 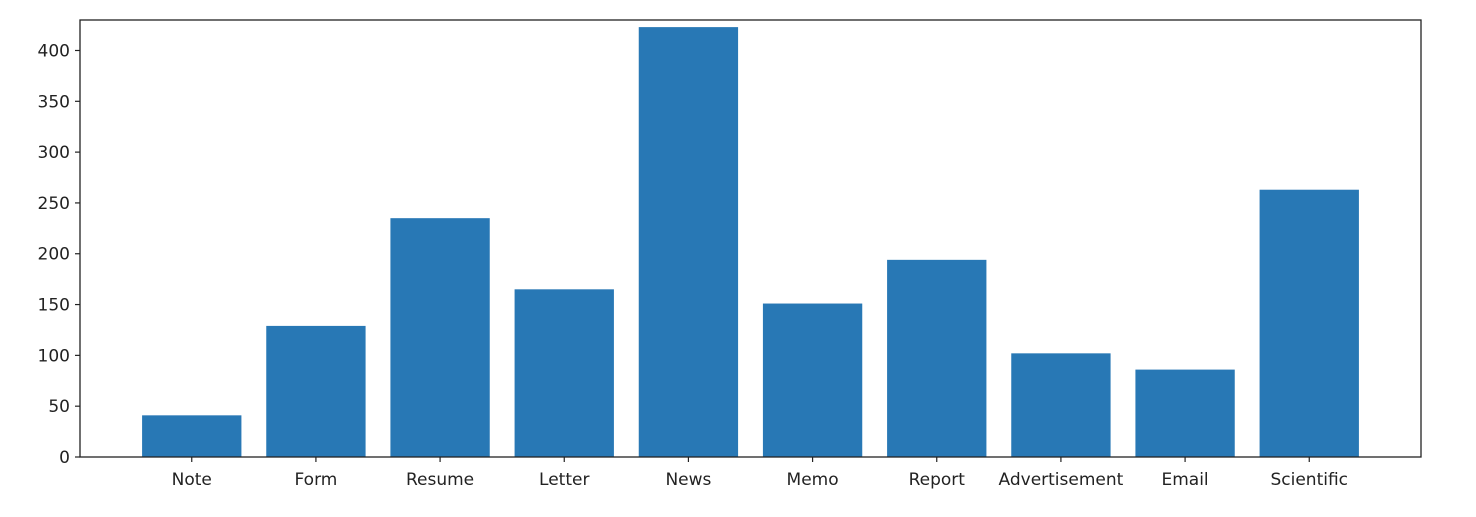 I want to click on bar-resume, so click(x=440, y=337).